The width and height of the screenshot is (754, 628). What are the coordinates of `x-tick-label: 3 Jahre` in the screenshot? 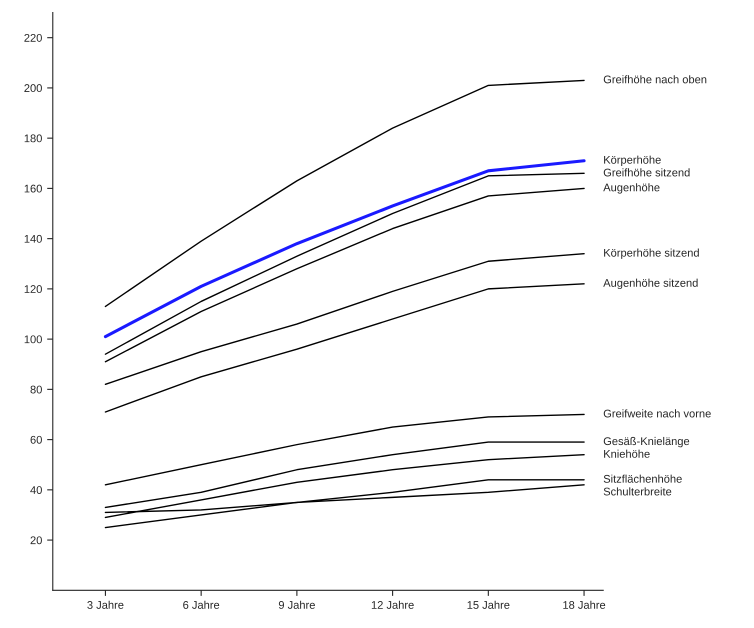 It's located at (105, 604).